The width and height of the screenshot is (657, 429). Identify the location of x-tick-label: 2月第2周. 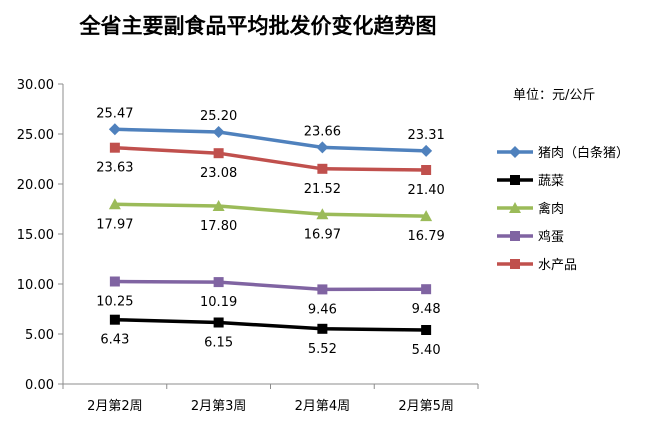
(115, 406).